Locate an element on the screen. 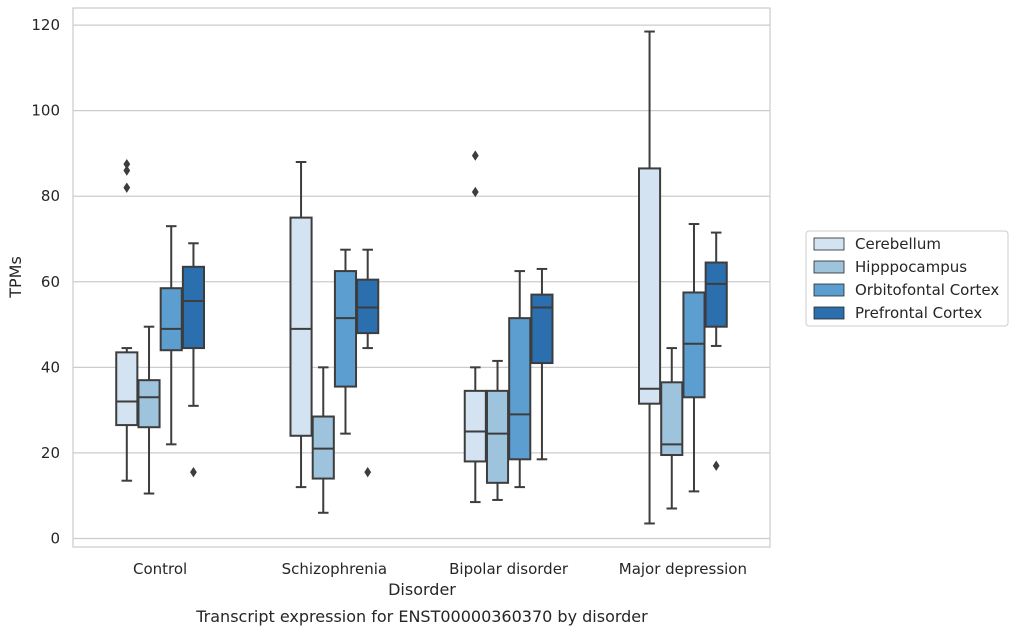 This screenshot has height=634, width=1018. y-tick-label: 120 is located at coordinates (45, 25).